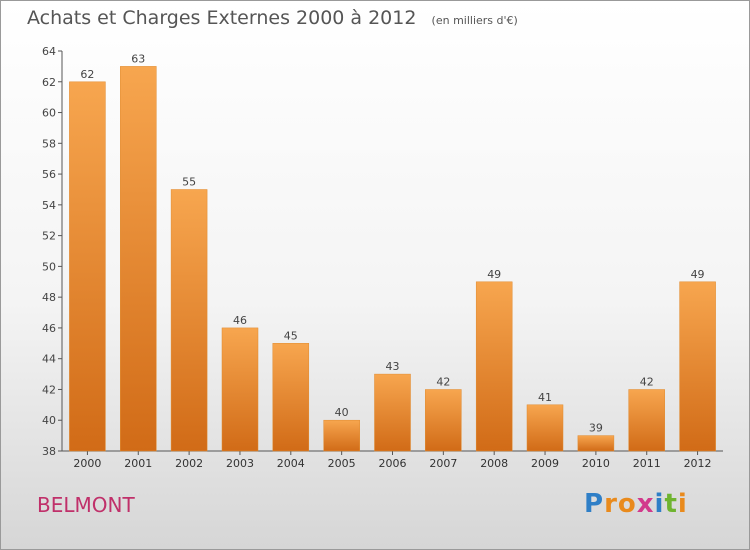  Describe the element at coordinates (49, 328) in the screenshot. I see `y-tick-label: 46` at that location.